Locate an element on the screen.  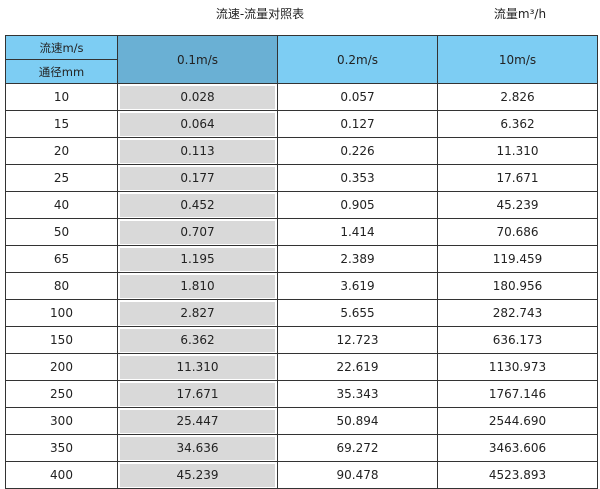
flow-cell: 70.686 is located at coordinates (517, 232).